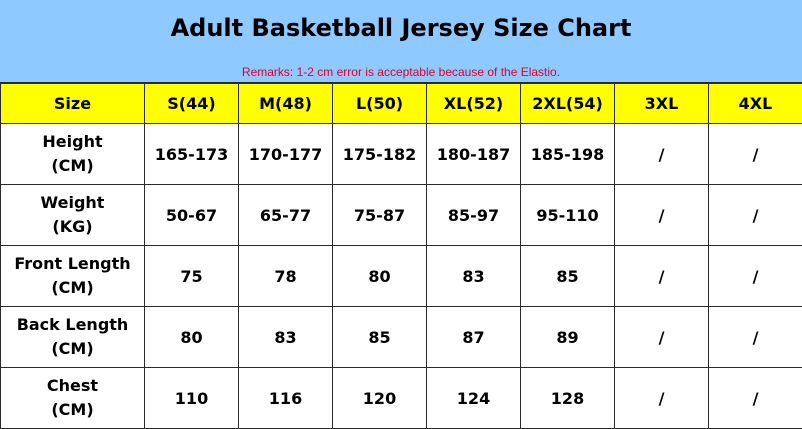  What do you see at coordinates (191, 398) in the screenshot?
I see `table-cell: 110` at bounding box center [191, 398].